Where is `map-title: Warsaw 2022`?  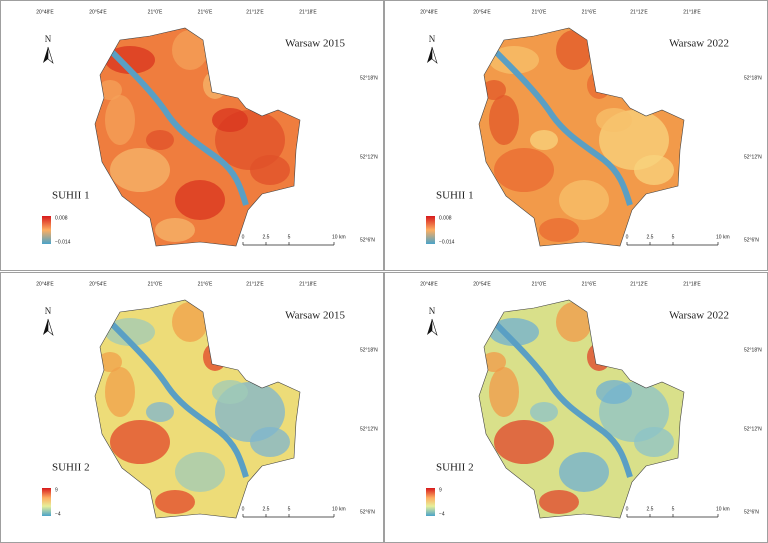 map-title: Warsaw 2022 is located at coordinates (699, 316).